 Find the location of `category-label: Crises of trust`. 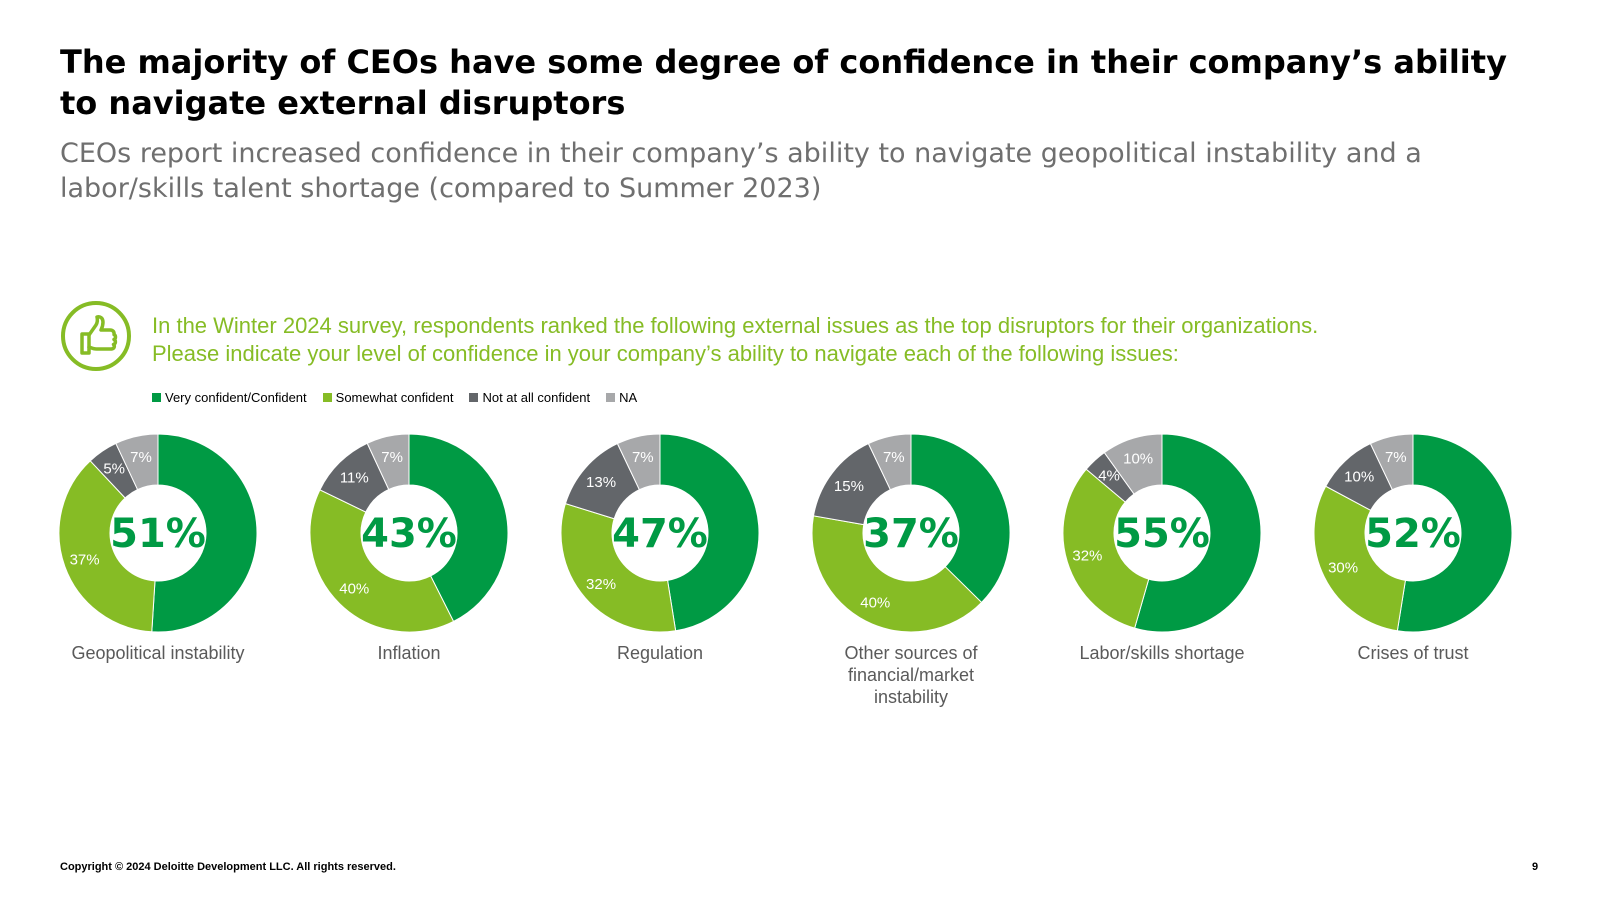

category-label: Crises of trust is located at coordinates (1413, 653).